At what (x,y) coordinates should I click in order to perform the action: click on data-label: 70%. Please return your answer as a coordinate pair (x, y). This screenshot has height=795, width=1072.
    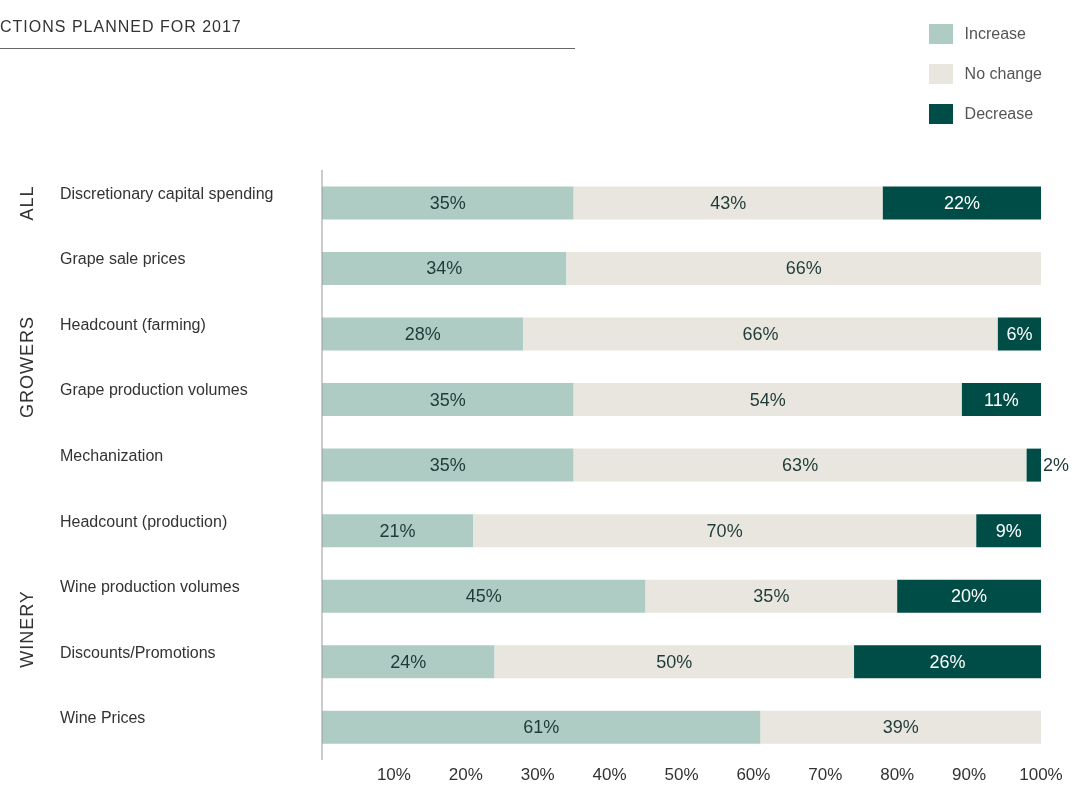
    Looking at the image, I should click on (724, 530).